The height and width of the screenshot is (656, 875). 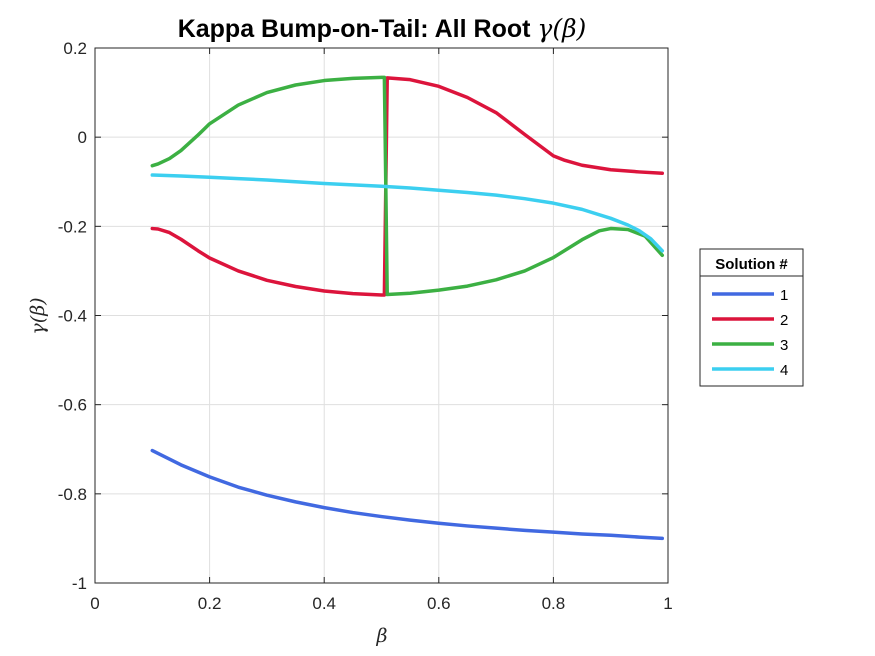 What do you see at coordinates (94, 603) in the screenshot?
I see `x-tick-label: 0` at bounding box center [94, 603].